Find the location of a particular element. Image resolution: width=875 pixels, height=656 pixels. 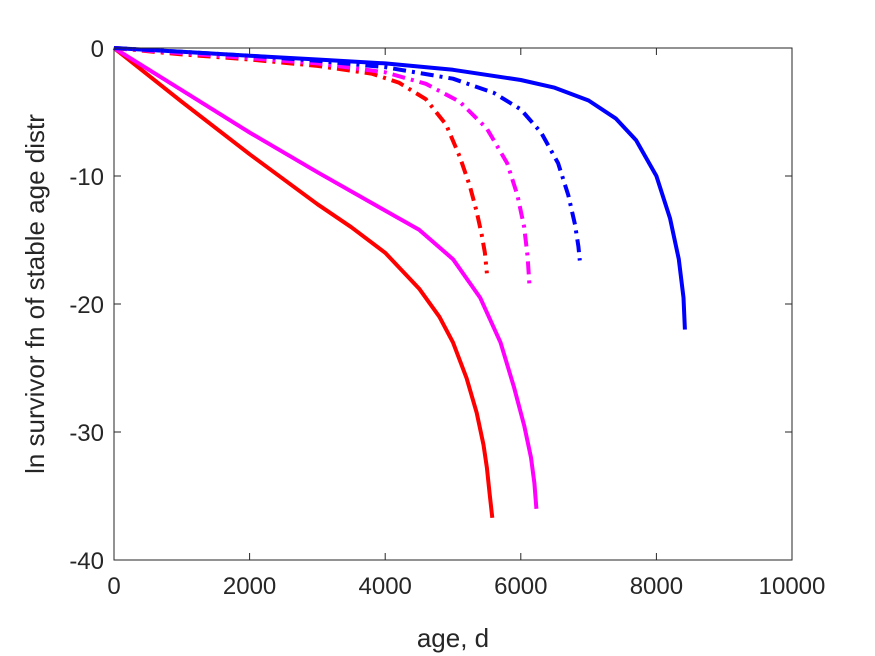

x-tick-label: 8000 is located at coordinates (656, 586).